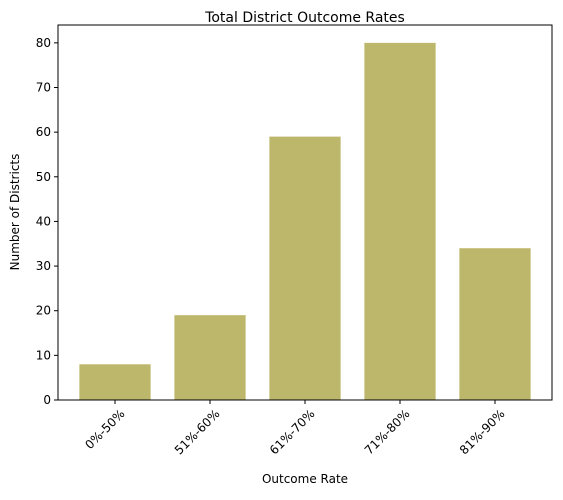  Describe the element at coordinates (292, 432) in the screenshot. I see `x-tick-label: 61%-70%` at that location.